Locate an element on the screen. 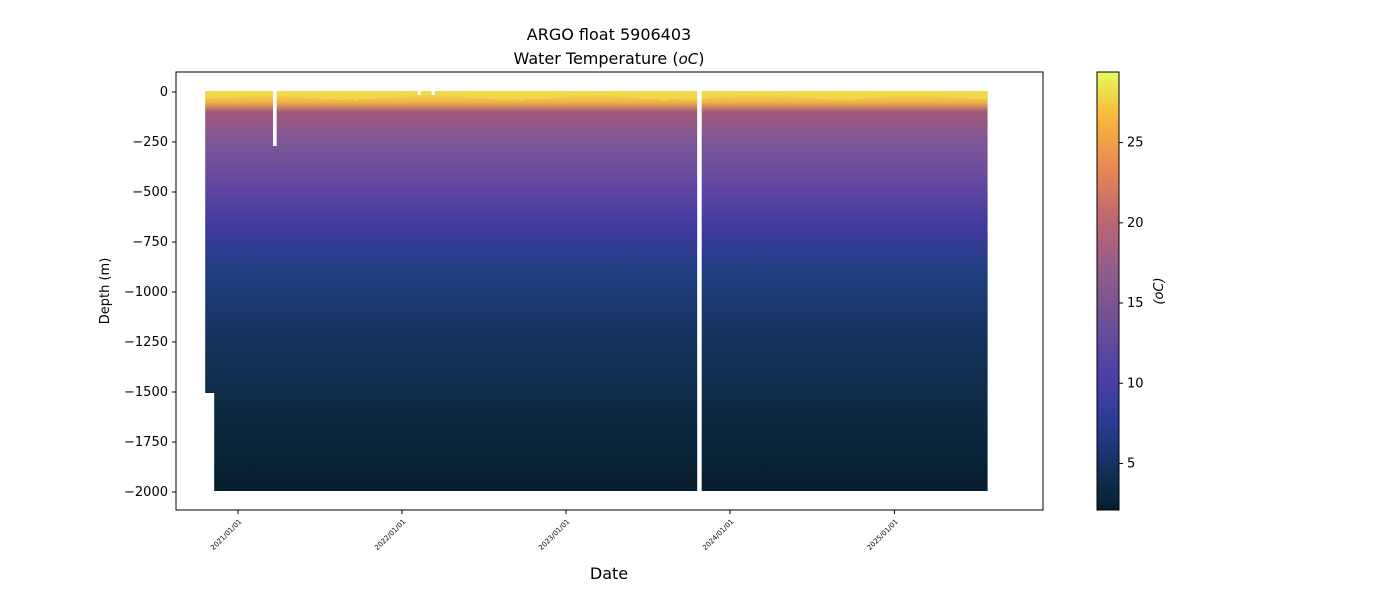 The image size is (1400, 600). y-tick-label: −500 is located at coordinates (150, 192).